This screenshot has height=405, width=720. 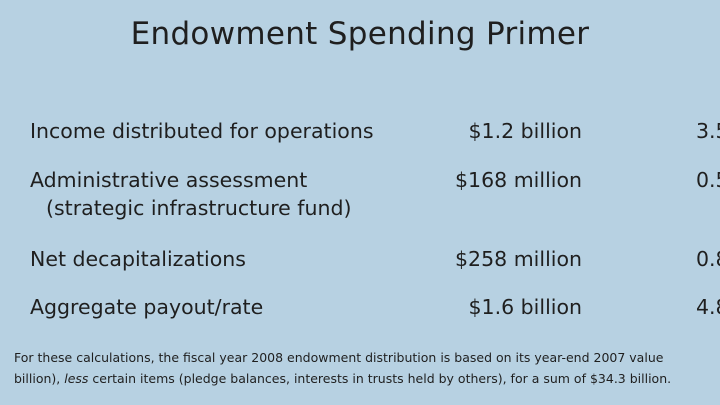 What do you see at coordinates (202, 131) in the screenshot?
I see `row-label: Income distributed for operations` at bounding box center [202, 131].